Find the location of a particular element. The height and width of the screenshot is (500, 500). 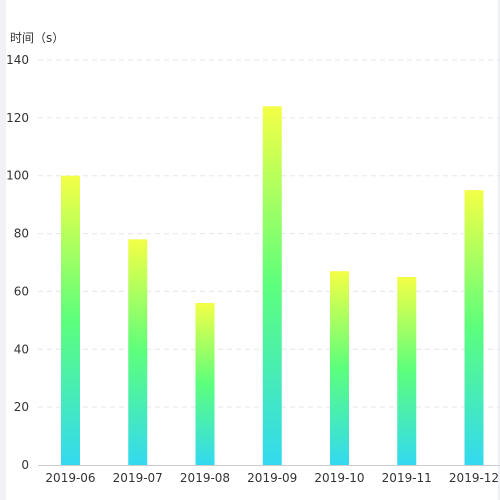

y-tick-labels: 0 20 40 60 80 100 120 140 is located at coordinates (17, 262).